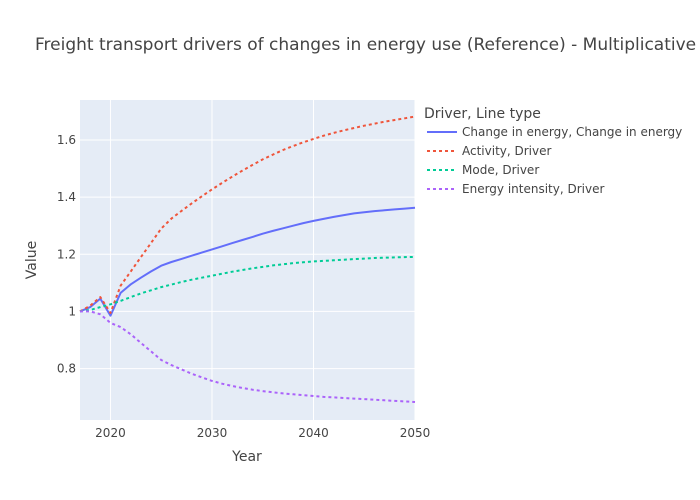 The height and width of the screenshot is (500, 700). Describe the element at coordinates (246, 457) in the screenshot. I see `x-axis-title: Year` at that location.